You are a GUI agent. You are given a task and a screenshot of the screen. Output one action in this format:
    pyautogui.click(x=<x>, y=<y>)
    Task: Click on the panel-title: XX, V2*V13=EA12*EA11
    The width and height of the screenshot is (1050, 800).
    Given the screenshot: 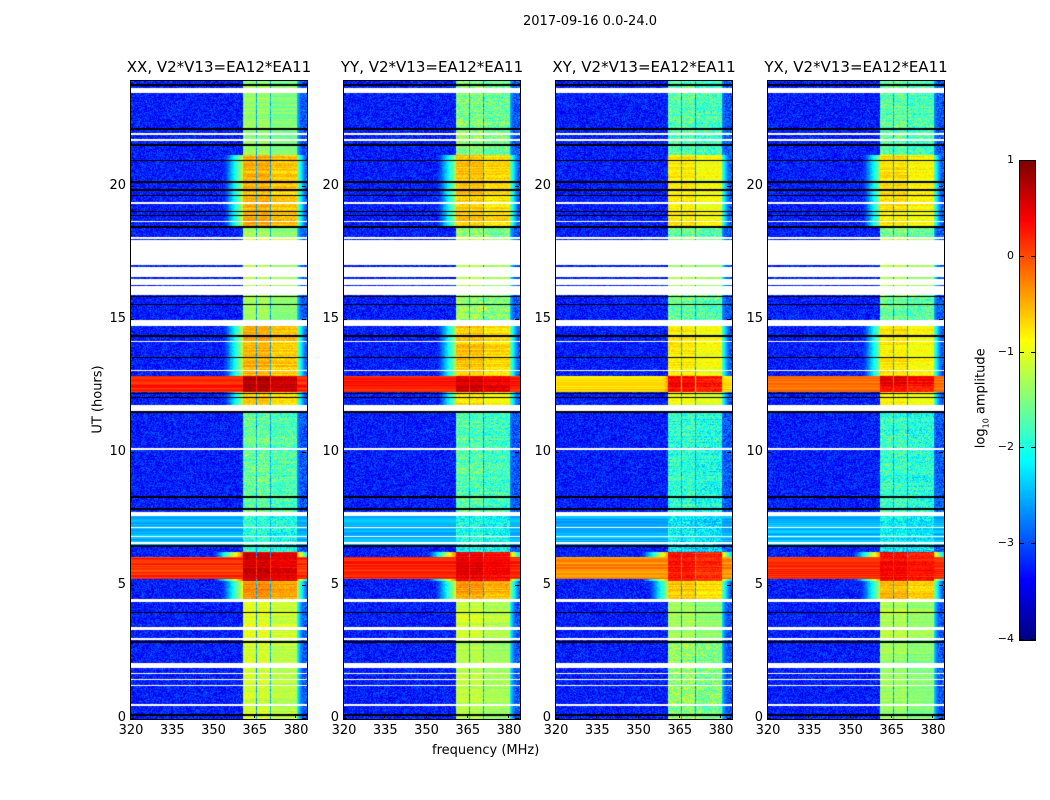 What is the action you would take?
    pyautogui.click(x=219, y=67)
    